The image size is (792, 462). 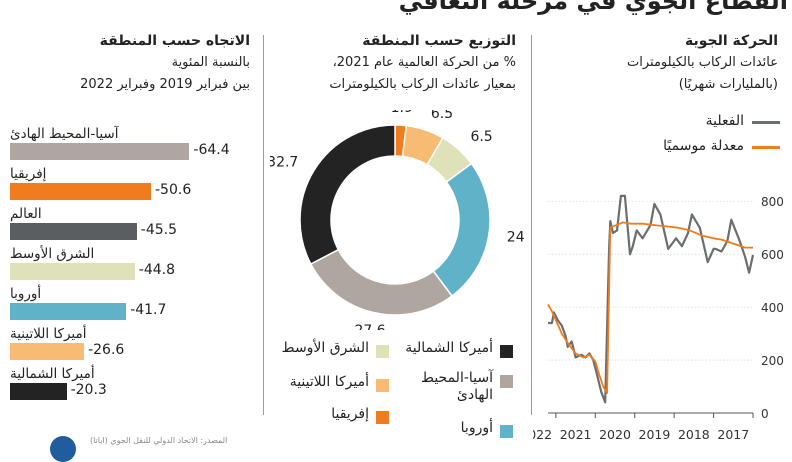 What do you see at coordinates (766, 122) in the screenshot?
I see `legend-actual-swatch` at bounding box center [766, 122].